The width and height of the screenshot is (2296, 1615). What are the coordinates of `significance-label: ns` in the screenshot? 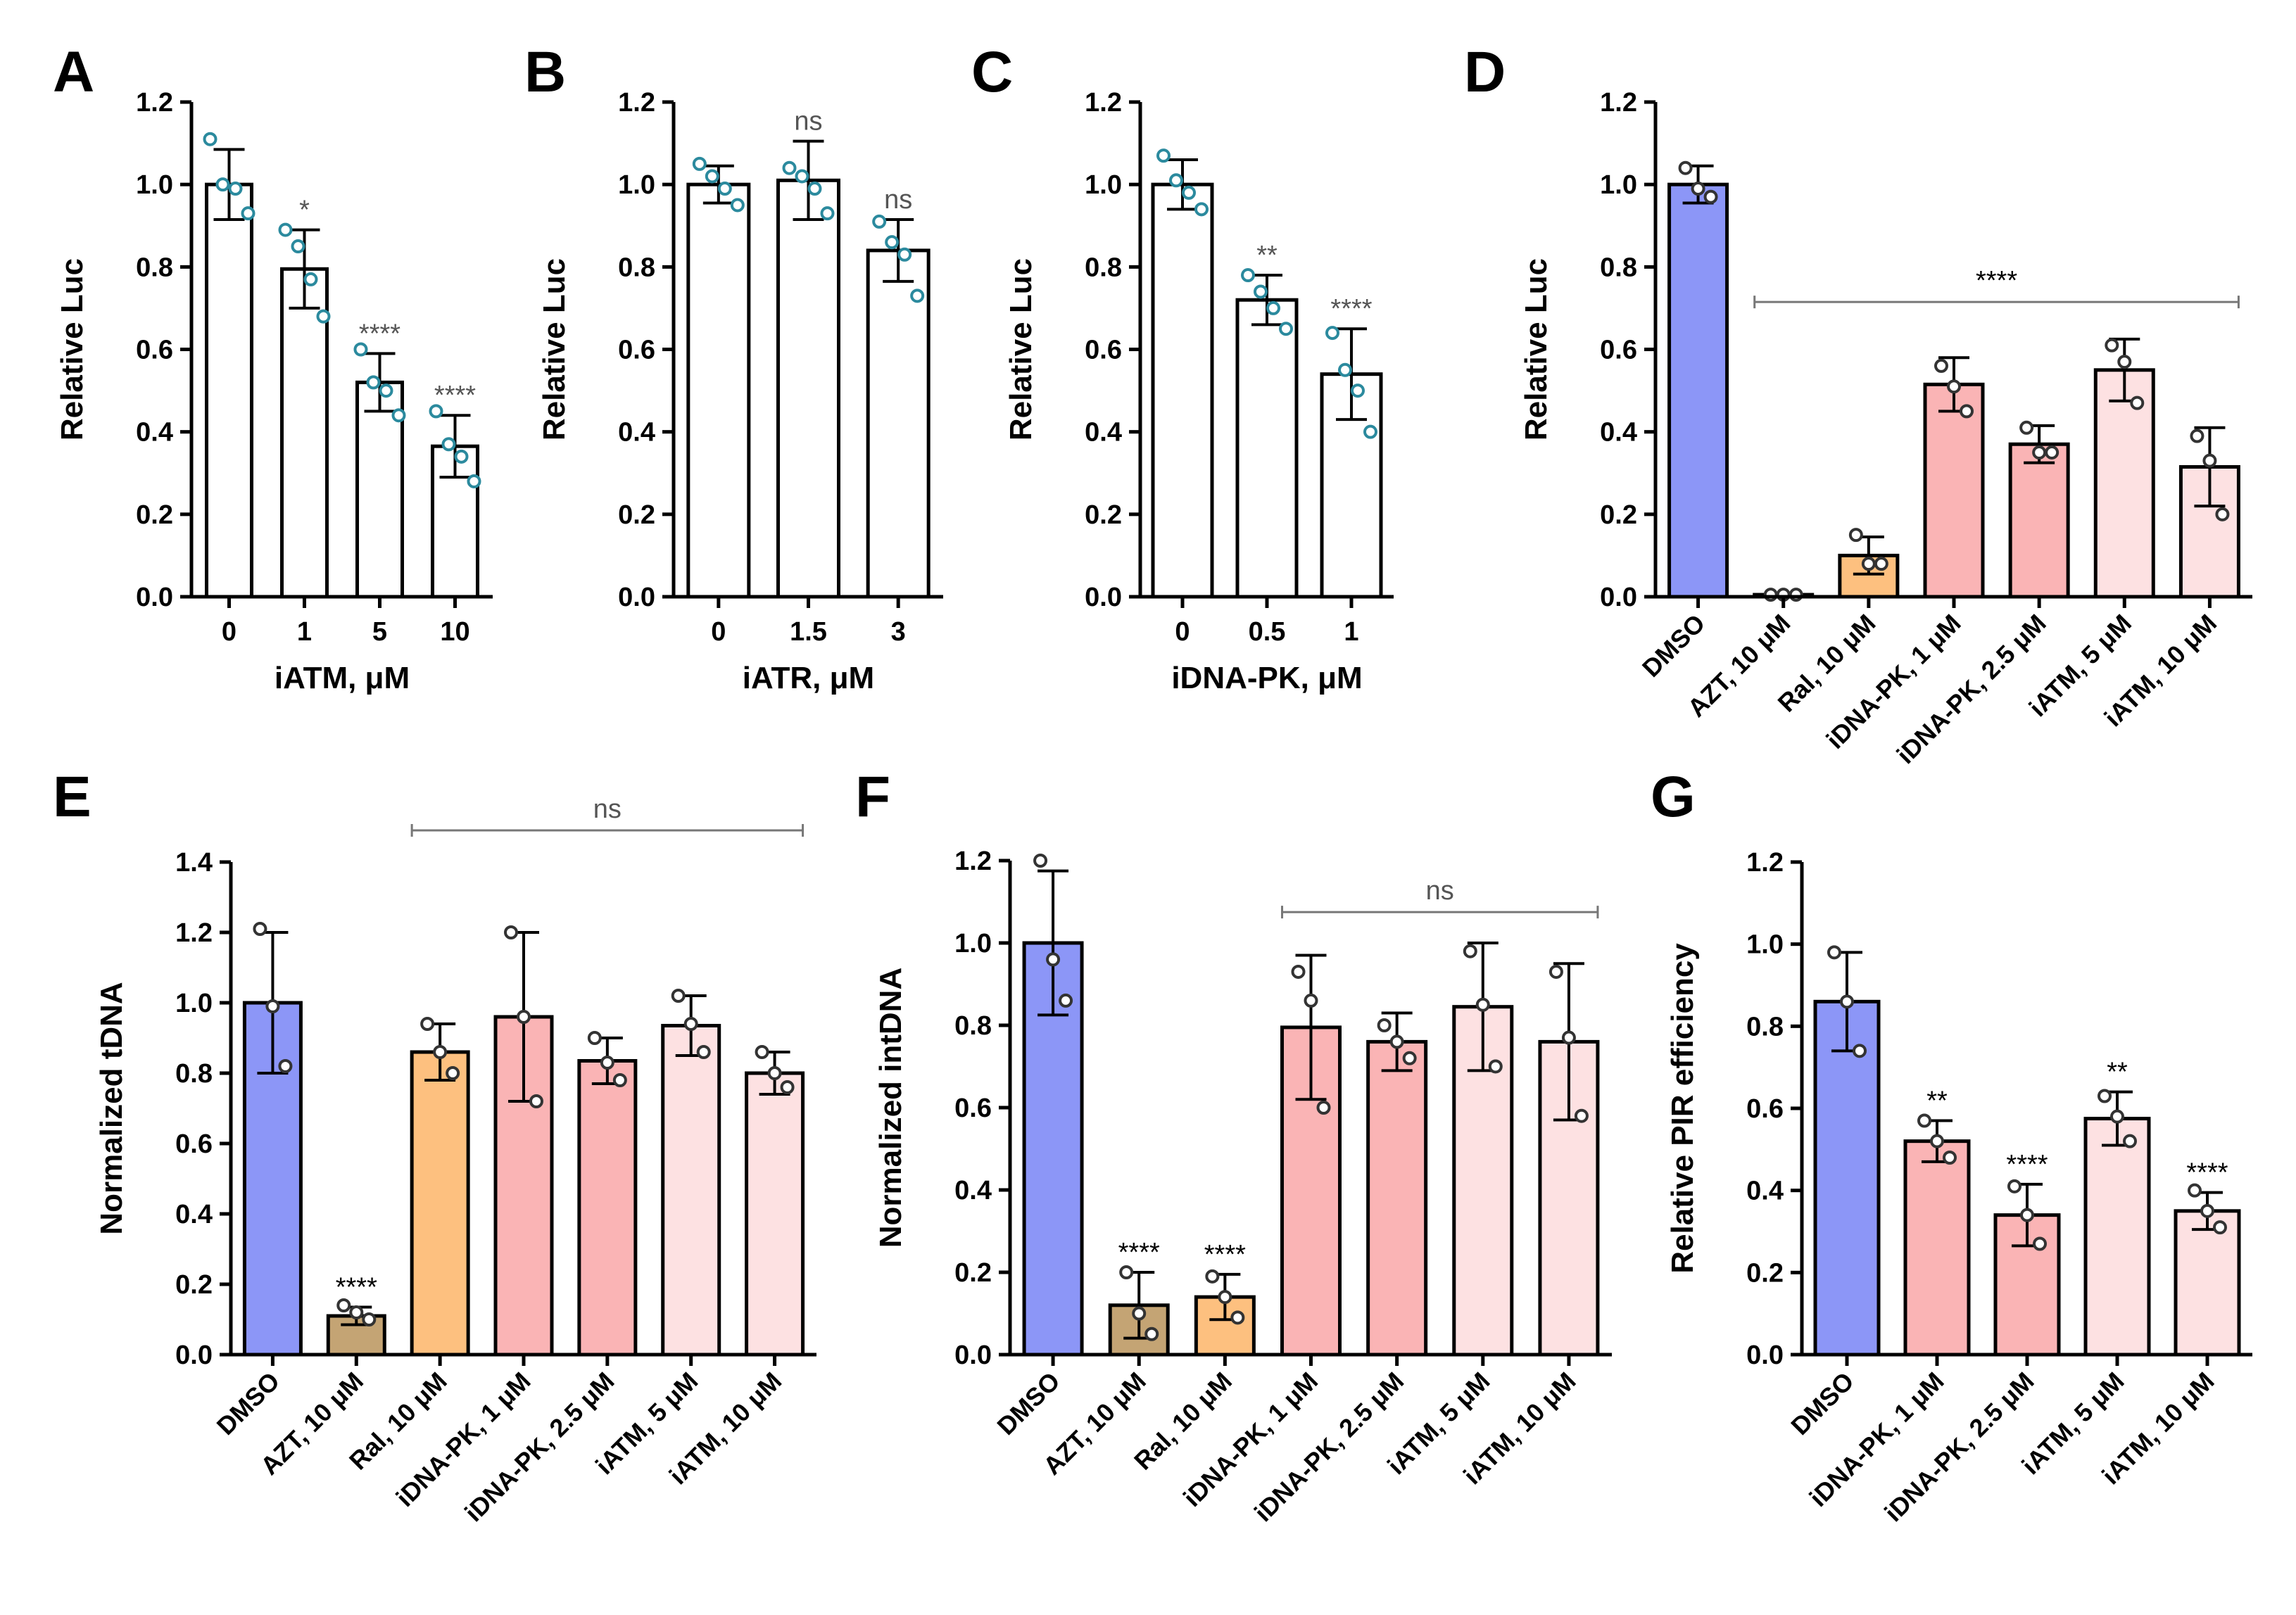 It's located at (808, 122).